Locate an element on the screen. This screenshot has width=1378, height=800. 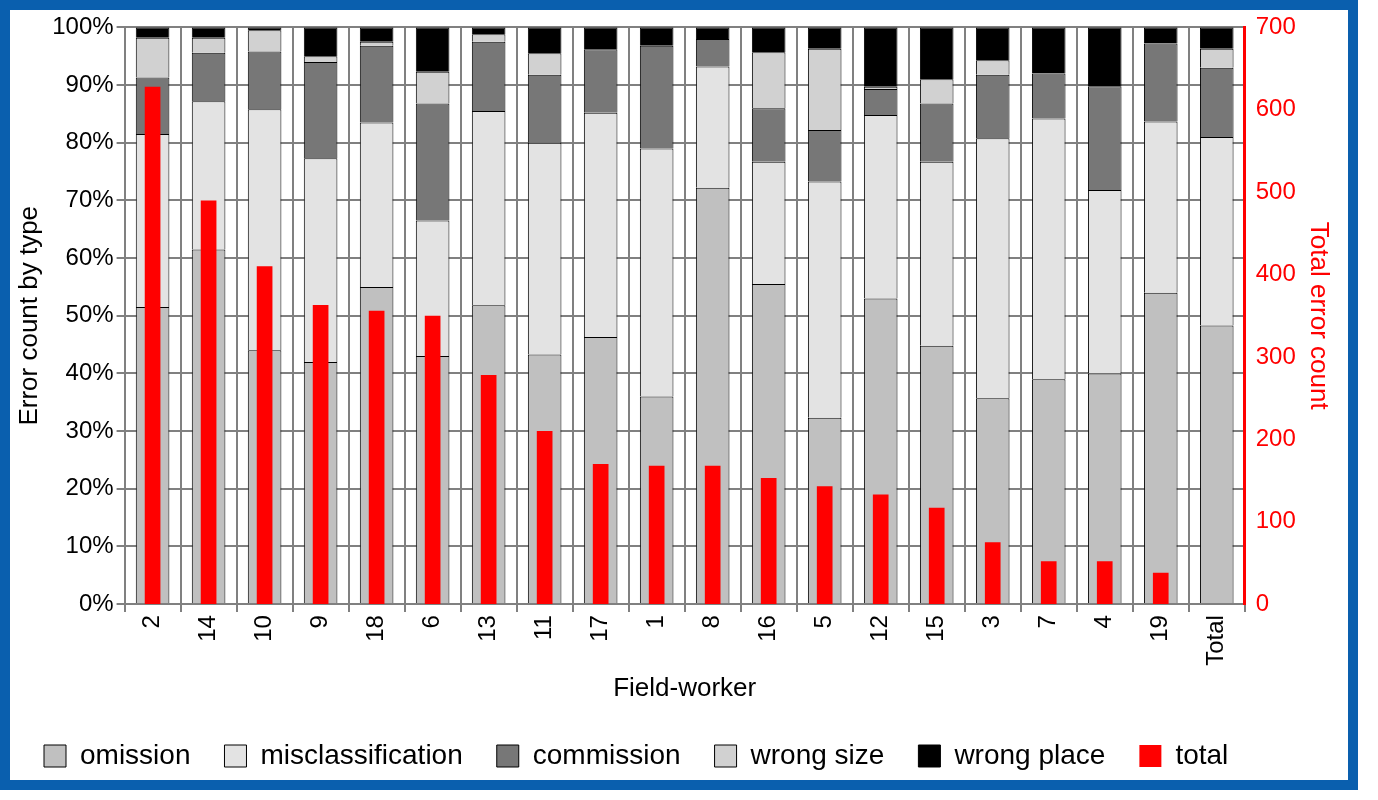
y2-tick-label: 700 is located at coordinates (1275, 26).